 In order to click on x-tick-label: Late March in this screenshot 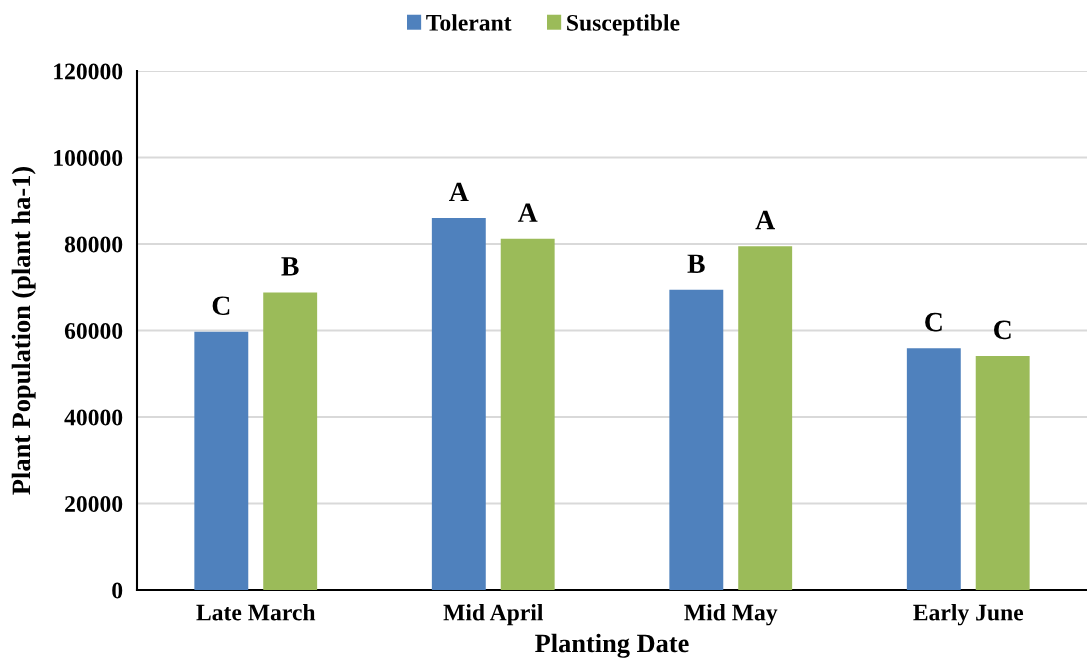, I will do `click(256, 612)`.